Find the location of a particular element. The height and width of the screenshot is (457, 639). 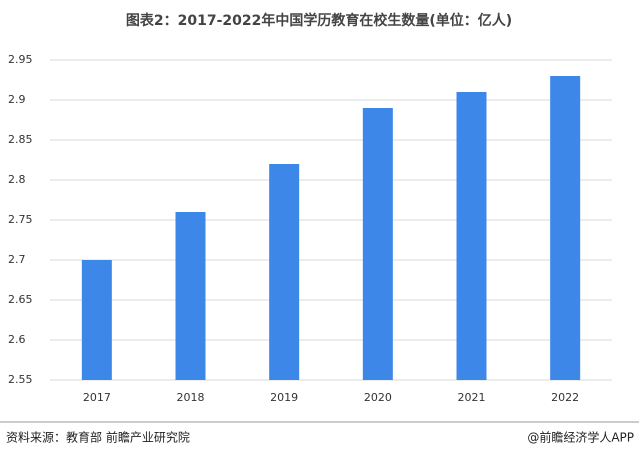

x-tick-label: 2022 is located at coordinates (565, 397).